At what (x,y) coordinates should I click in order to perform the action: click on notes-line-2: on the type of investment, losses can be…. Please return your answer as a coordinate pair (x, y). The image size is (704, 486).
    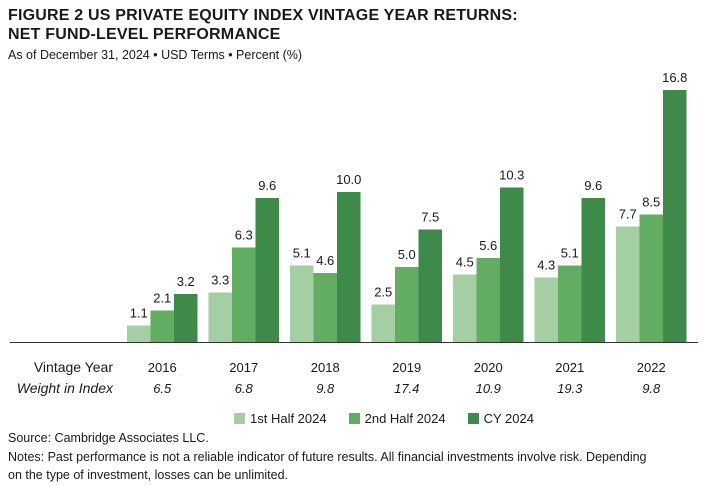
    Looking at the image, I should click on (148, 475).